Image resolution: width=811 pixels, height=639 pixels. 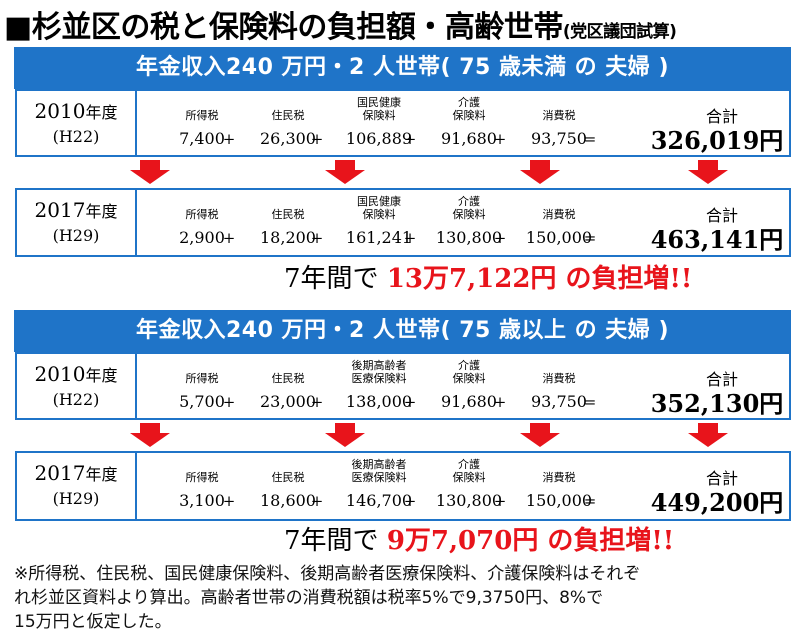 What do you see at coordinates (379, 401) in the screenshot?
I see `item-value: 138,000` at bounding box center [379, 401].